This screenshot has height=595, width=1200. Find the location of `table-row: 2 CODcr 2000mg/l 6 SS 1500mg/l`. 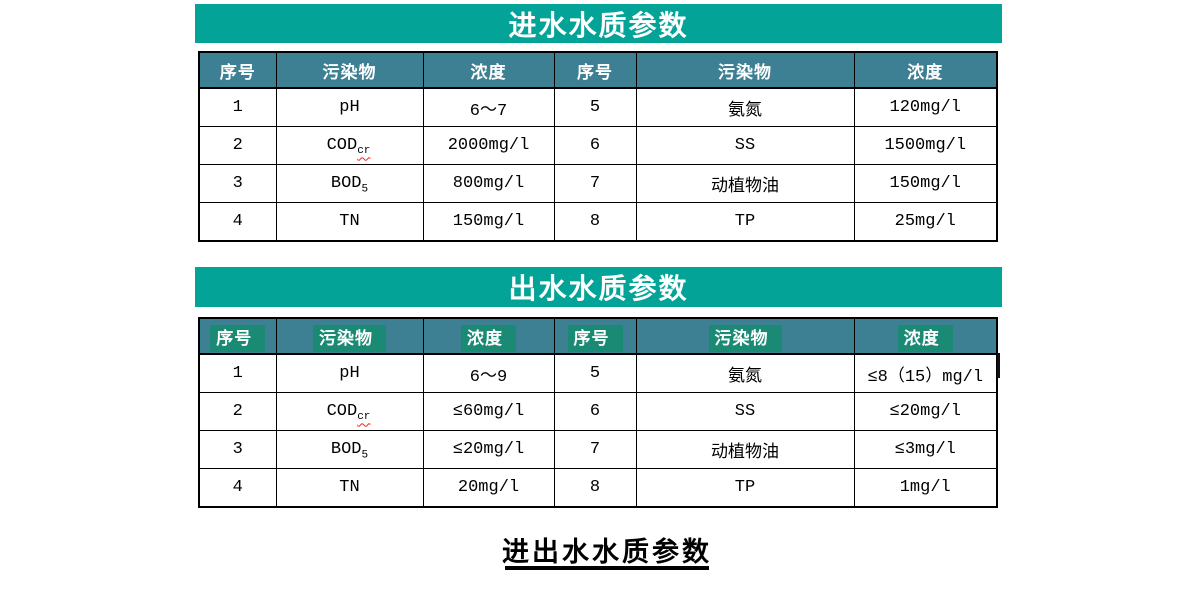

table-row: 2 CODcr 2000mg/l 6 SS 1500mg/l is located at coordinates (598, 145).